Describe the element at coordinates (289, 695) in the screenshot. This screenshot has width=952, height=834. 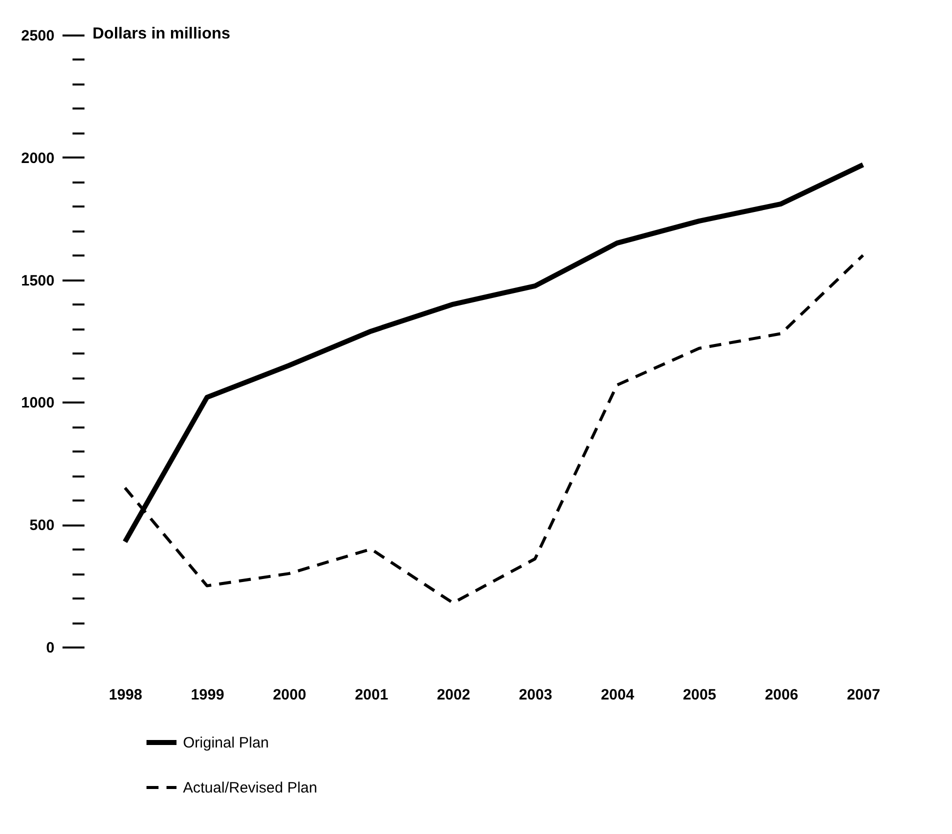
I see `x-tick-label: 2000` at that location.